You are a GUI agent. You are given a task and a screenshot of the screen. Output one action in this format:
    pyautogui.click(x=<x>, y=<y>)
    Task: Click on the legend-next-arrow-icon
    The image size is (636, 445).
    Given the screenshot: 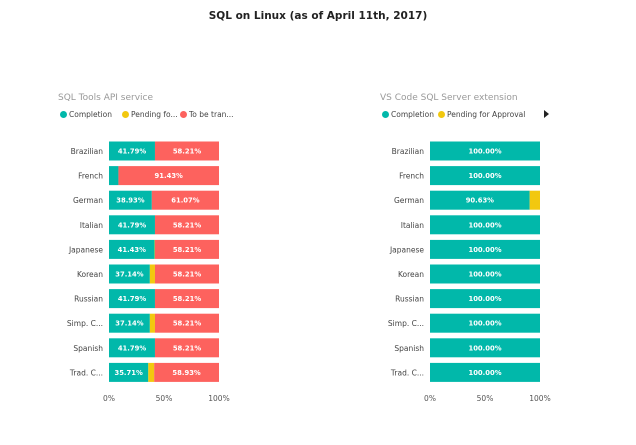 What is the action you would take?
    pyautogui.click(x=546, y=114)
    